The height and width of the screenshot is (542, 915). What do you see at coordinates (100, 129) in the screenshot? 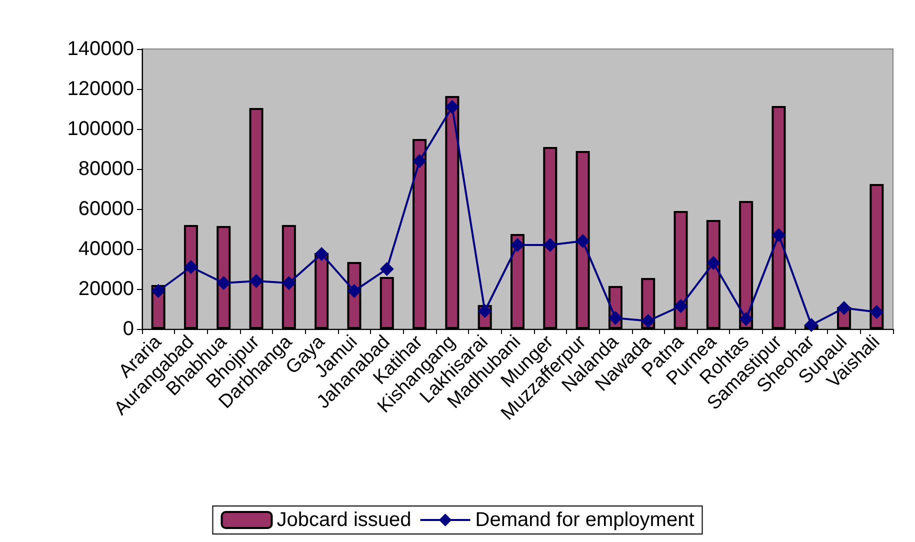
I see `y-tick-label: 100000` at bounding box center [100, 129].